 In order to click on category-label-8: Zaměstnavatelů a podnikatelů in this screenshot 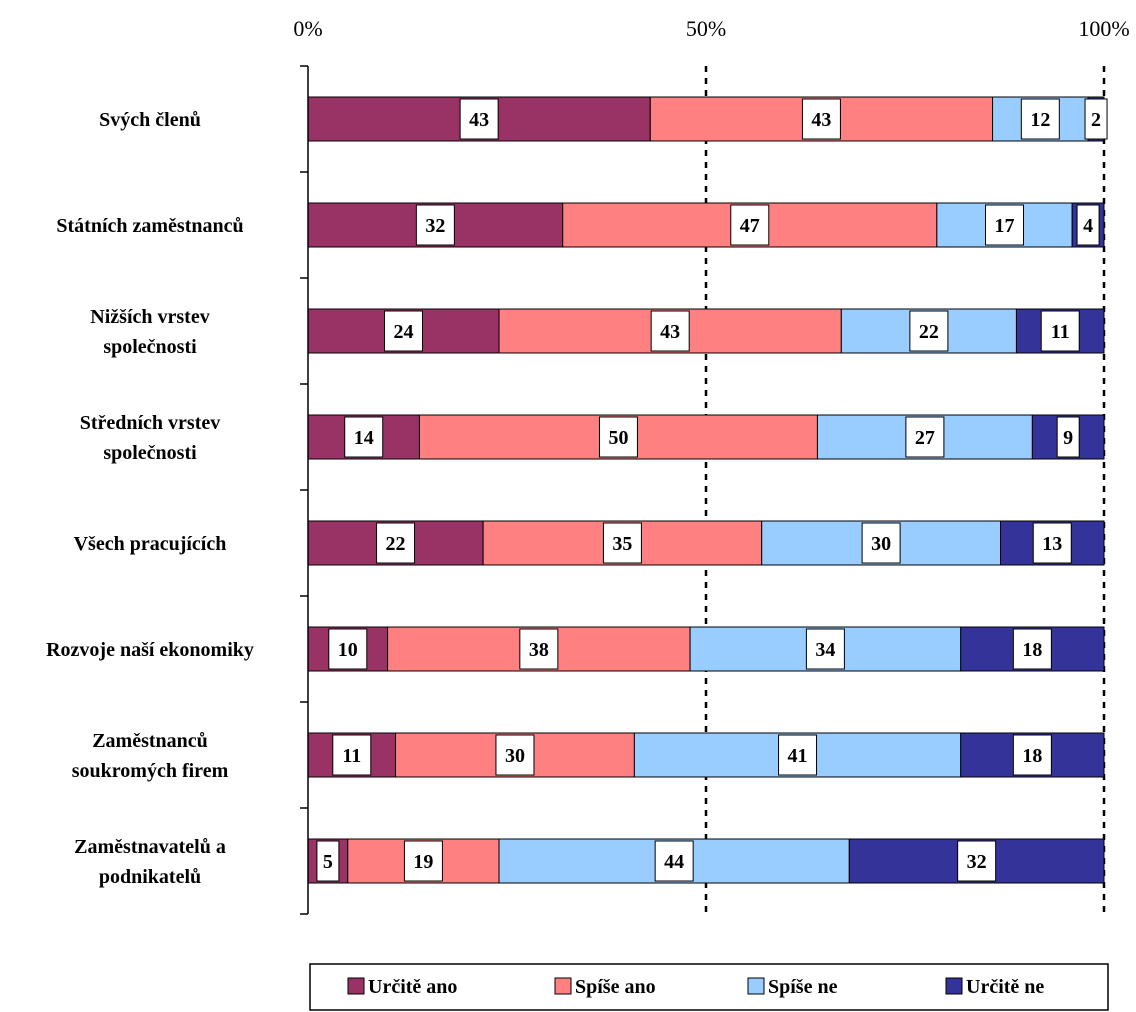, I will do `click(150, 862)`.